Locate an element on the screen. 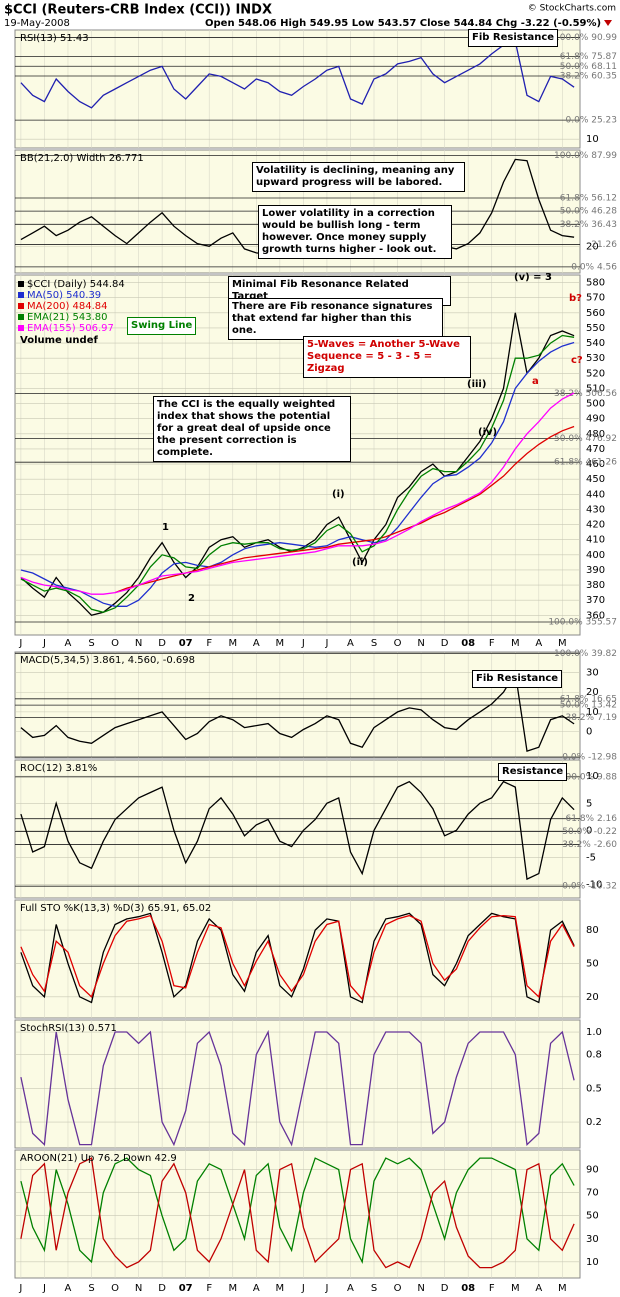 Image resolution: width=620 pixels, height=1297 pixels. x-tick-label: N is located at coordinates (420, 1288).